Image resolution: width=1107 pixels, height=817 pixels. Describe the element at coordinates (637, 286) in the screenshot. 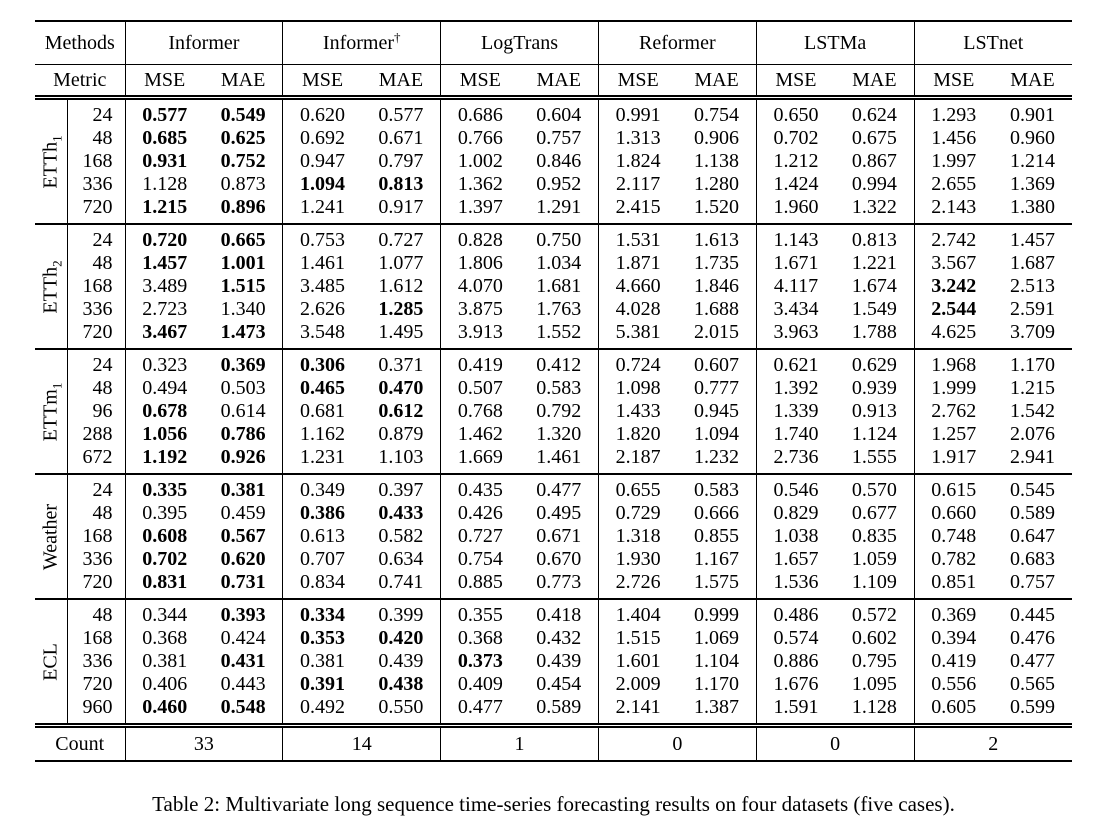

I see `value-cell: 4.660` at that location.